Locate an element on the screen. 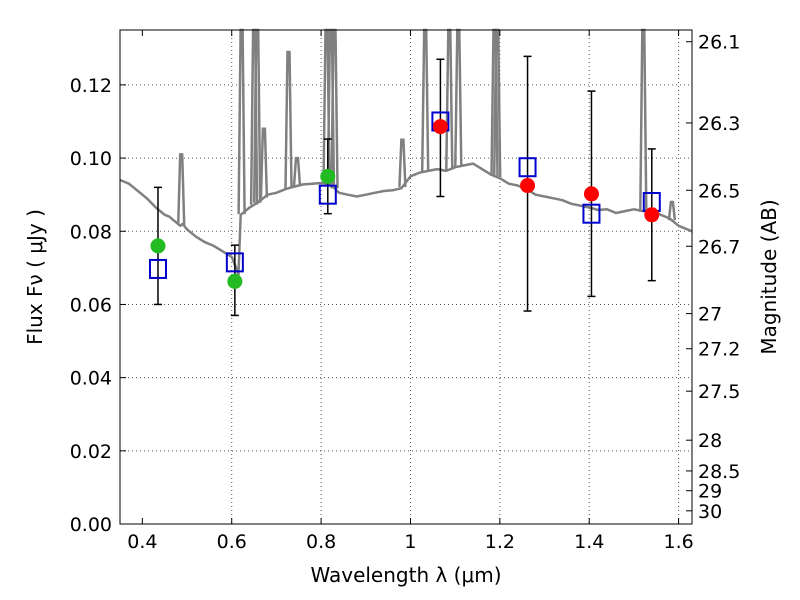  y-tick-label: 0.08 is located at coordinates (91, 232).